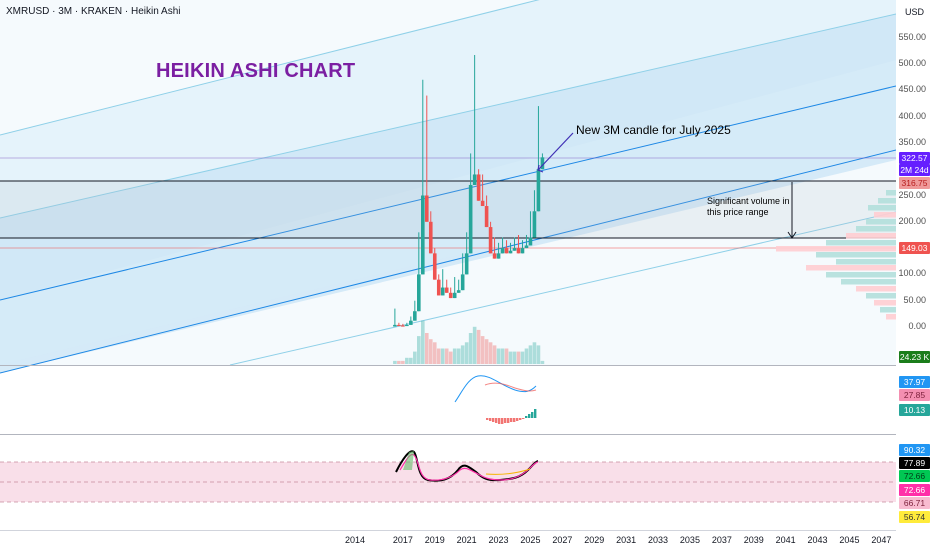 This screenshot has width=932, height=550. I want to click on time-tick-label: 2035, so click(689, 540).